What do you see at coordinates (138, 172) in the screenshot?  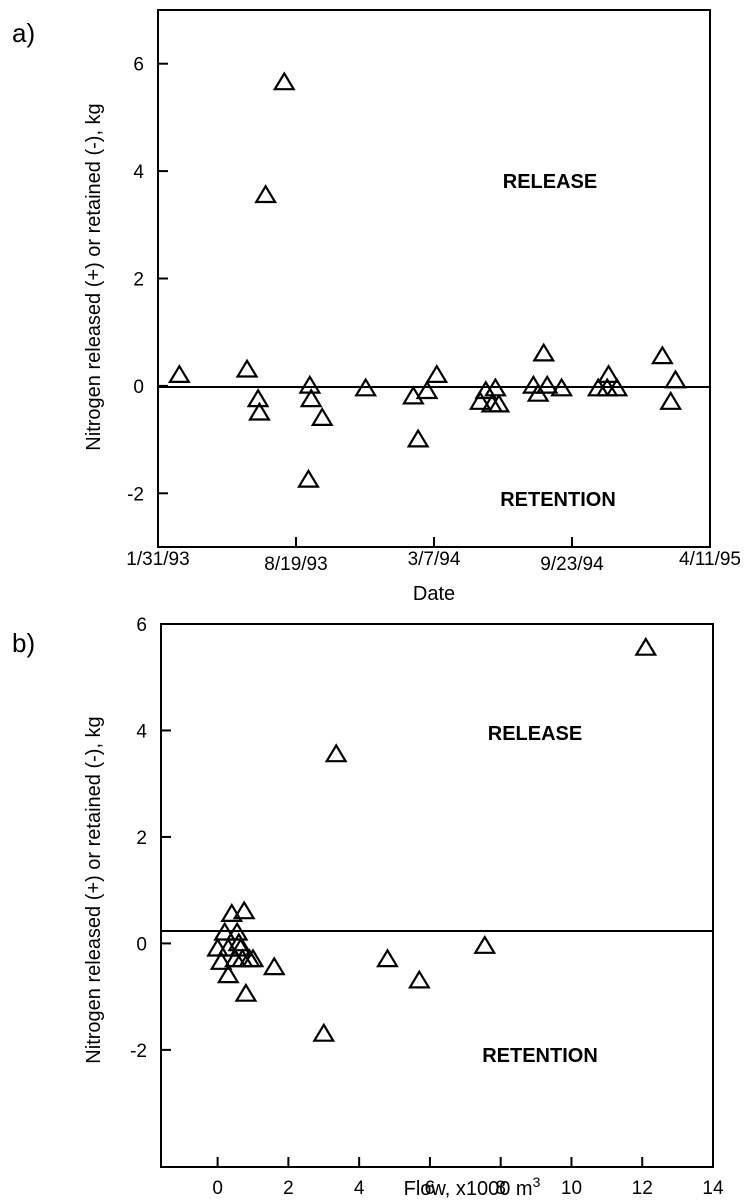 I see `panel-a-y-tick-label: 4` at bounding box center [138, 172].